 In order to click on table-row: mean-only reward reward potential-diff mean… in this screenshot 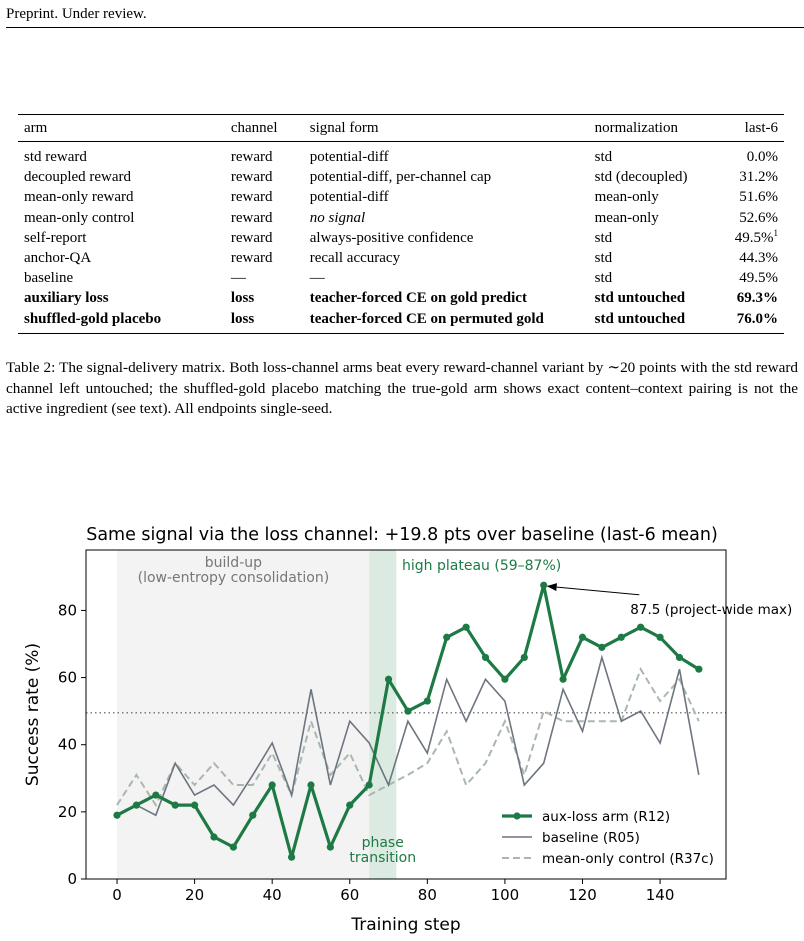, I will do `click(401, 197)`.